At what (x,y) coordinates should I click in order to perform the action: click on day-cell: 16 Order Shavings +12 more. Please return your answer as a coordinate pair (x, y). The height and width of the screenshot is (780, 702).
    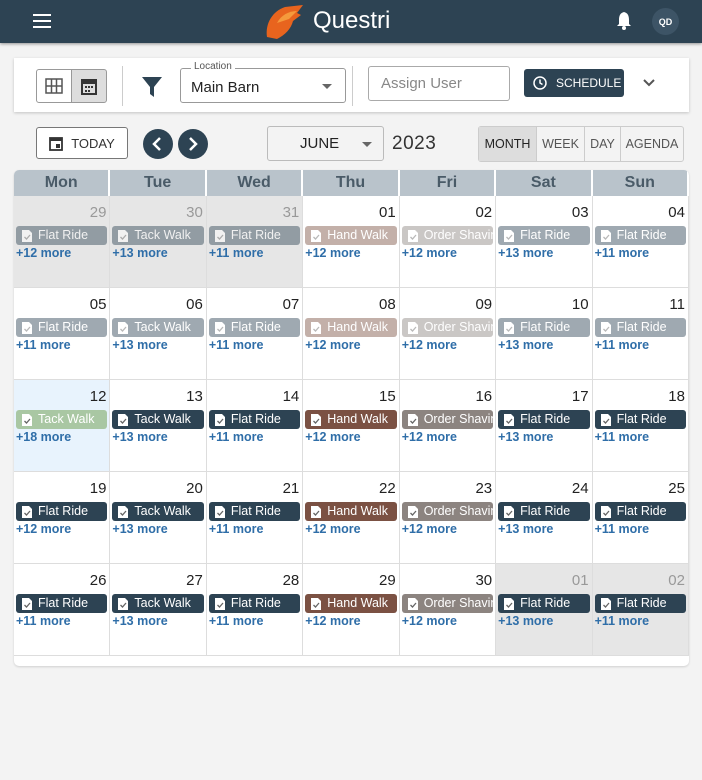
    Looking at the image, I should click on (448, 426).